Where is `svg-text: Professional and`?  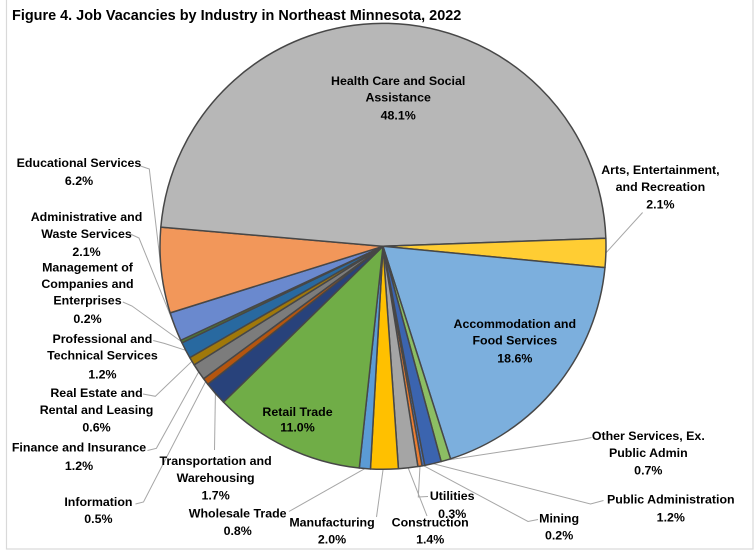
svg-text: Professional and is located at coordinates (102, 339).